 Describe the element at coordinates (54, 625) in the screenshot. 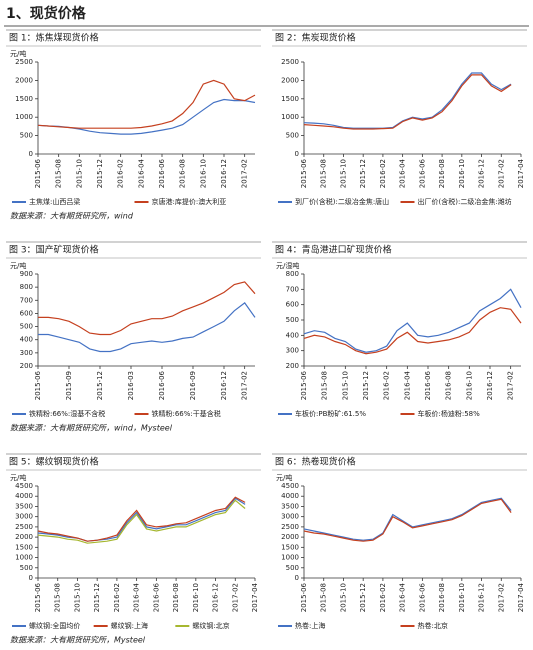

I see `legend-label: 螺纹钢:全国均价` at that location.